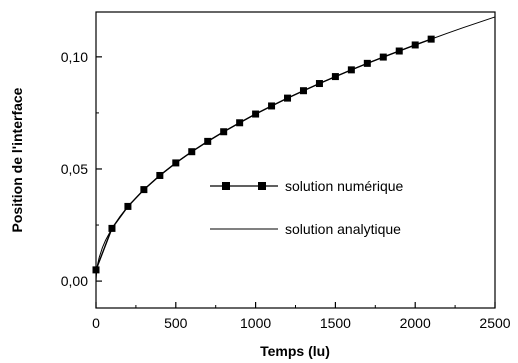 This screenshot has height=363, width=518. I want to click on legend-label-analytique: solution analytique, so click(343, 229).